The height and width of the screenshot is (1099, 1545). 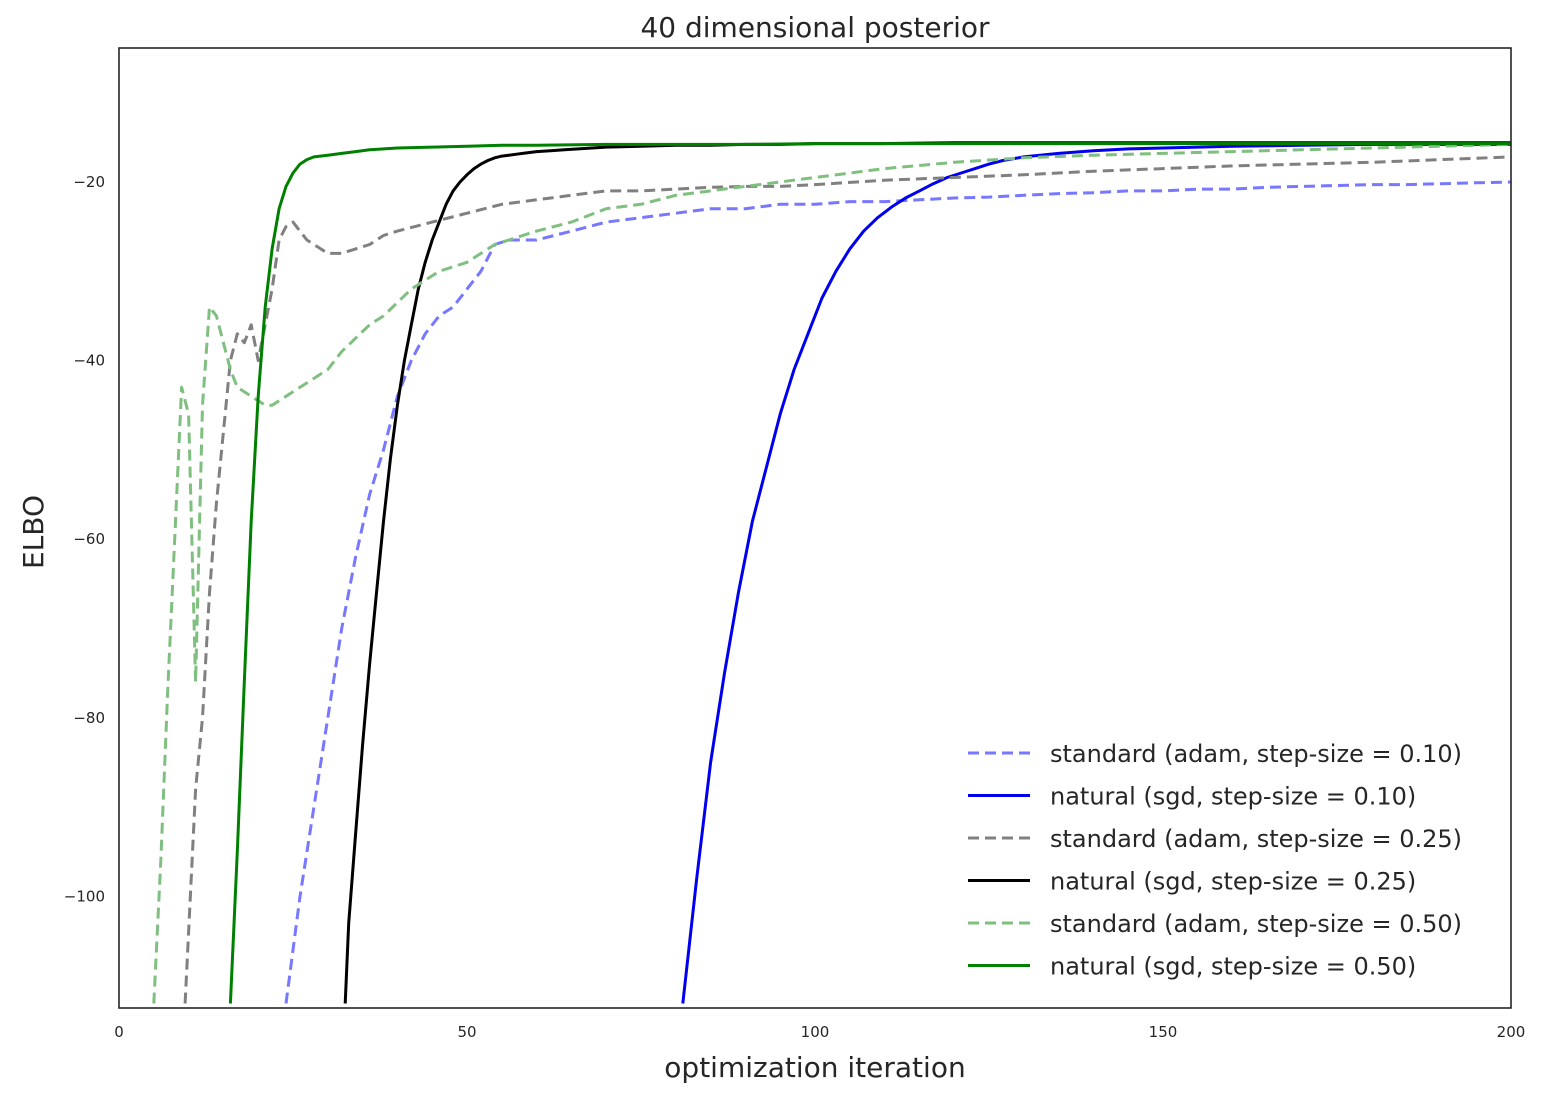 I want to click on y-axis: −100 −80 −60 −40 −20, so click(x=84, y=539).